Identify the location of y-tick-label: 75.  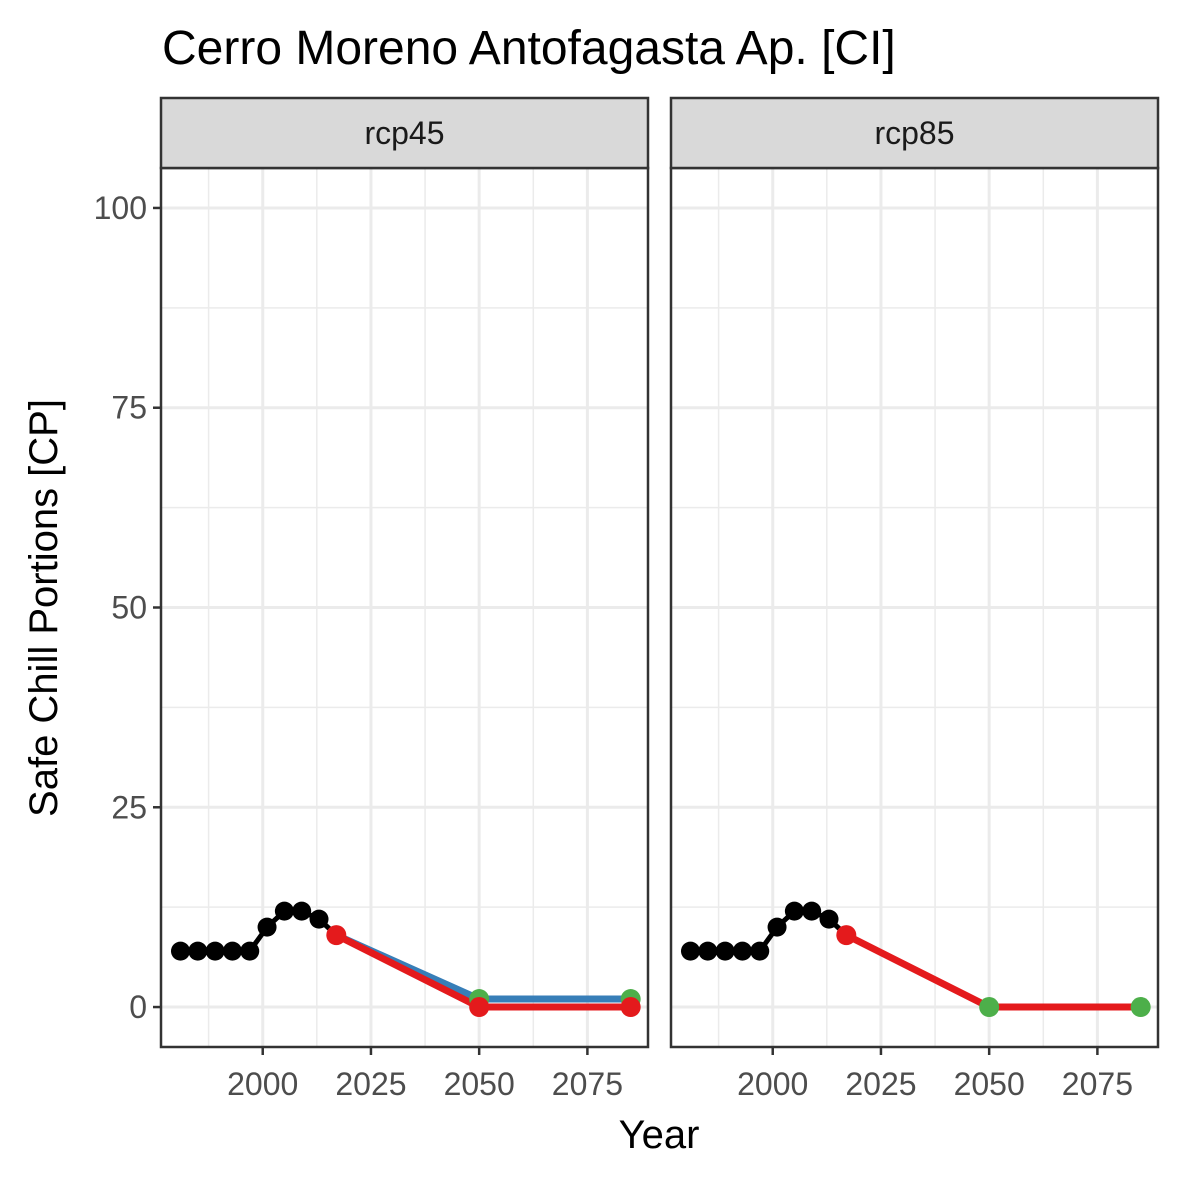
(129, 408).